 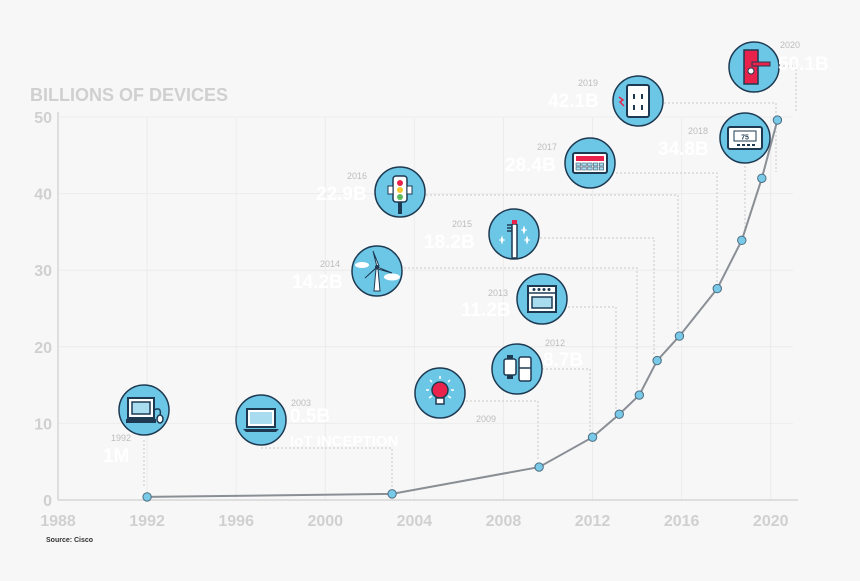 I want to click on y-tick-label-4: 40, so click(x=43, y=195).